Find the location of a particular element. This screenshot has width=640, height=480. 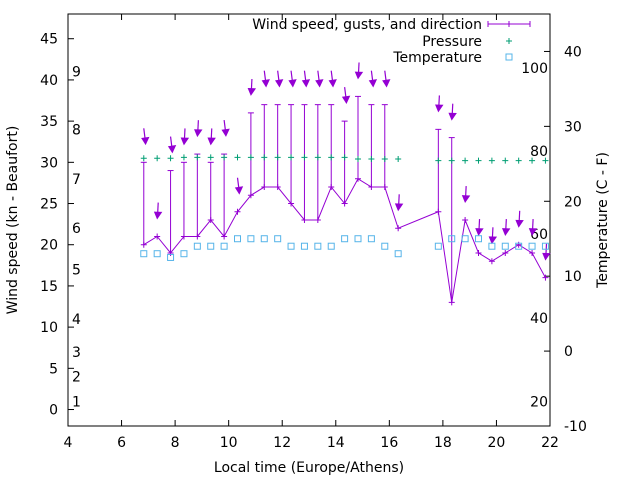

x-tick-label: 14 is located at coordinates (336, 443).